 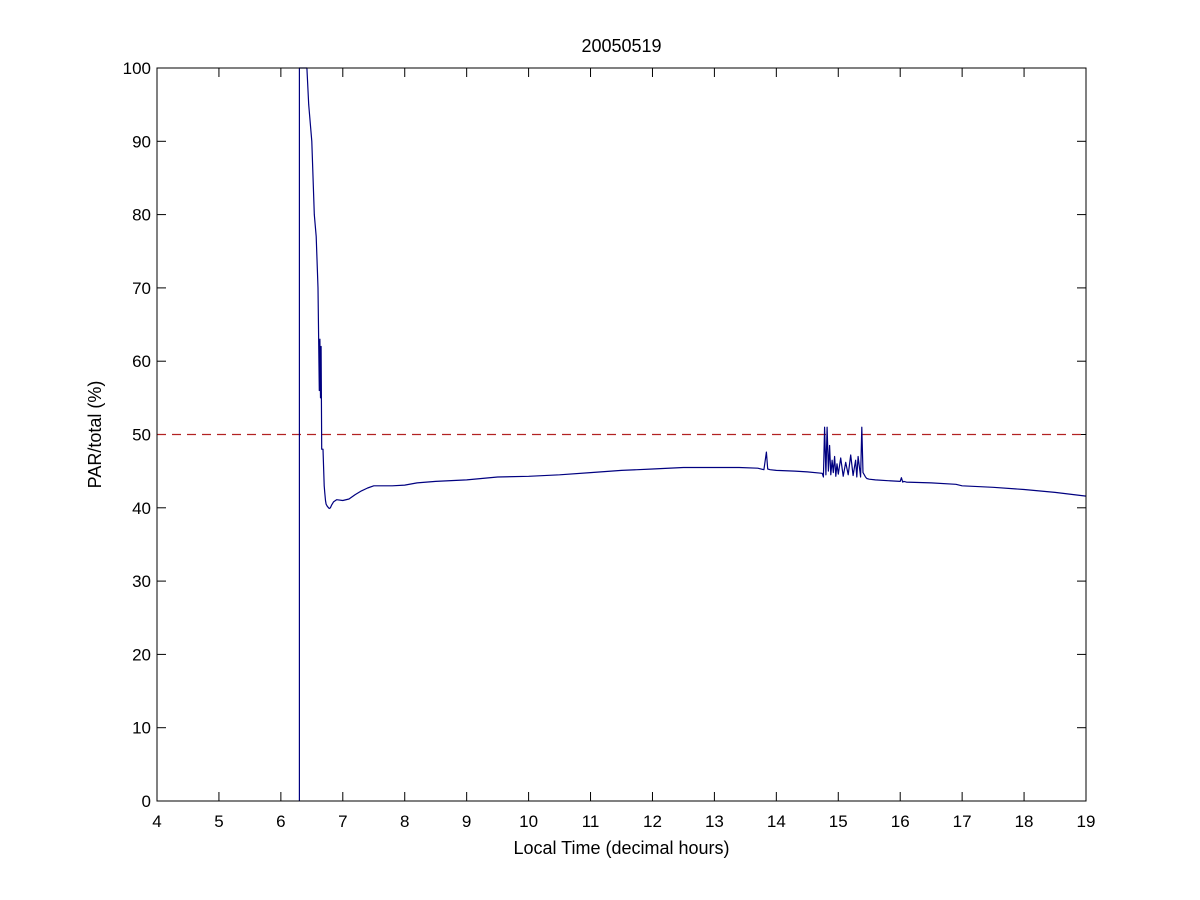 What do you see at coordinates (141, 728) in the screenshot?
I see `y-tick-label: 10` at bounding box center [141, 728].